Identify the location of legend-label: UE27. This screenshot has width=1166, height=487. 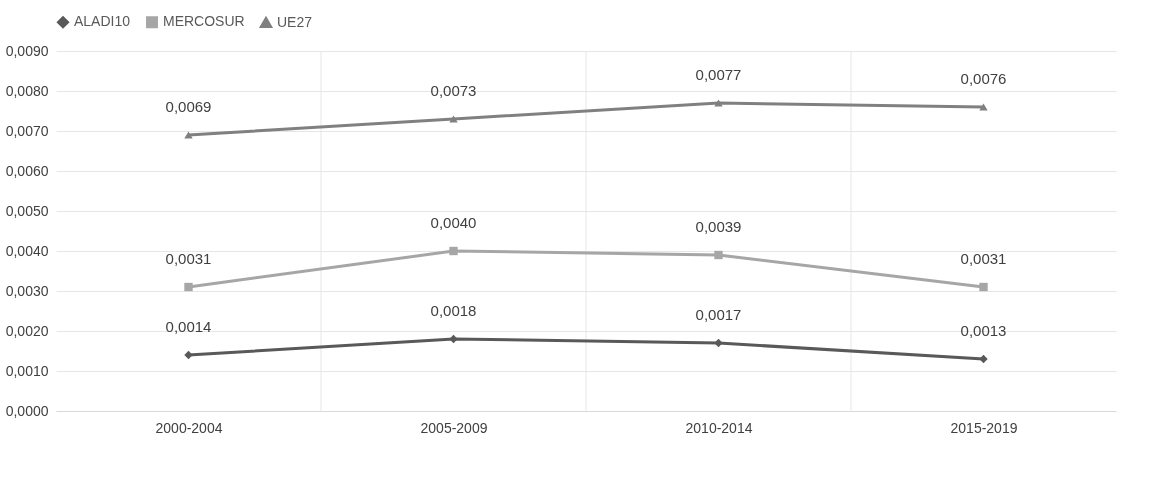
(295, 21).